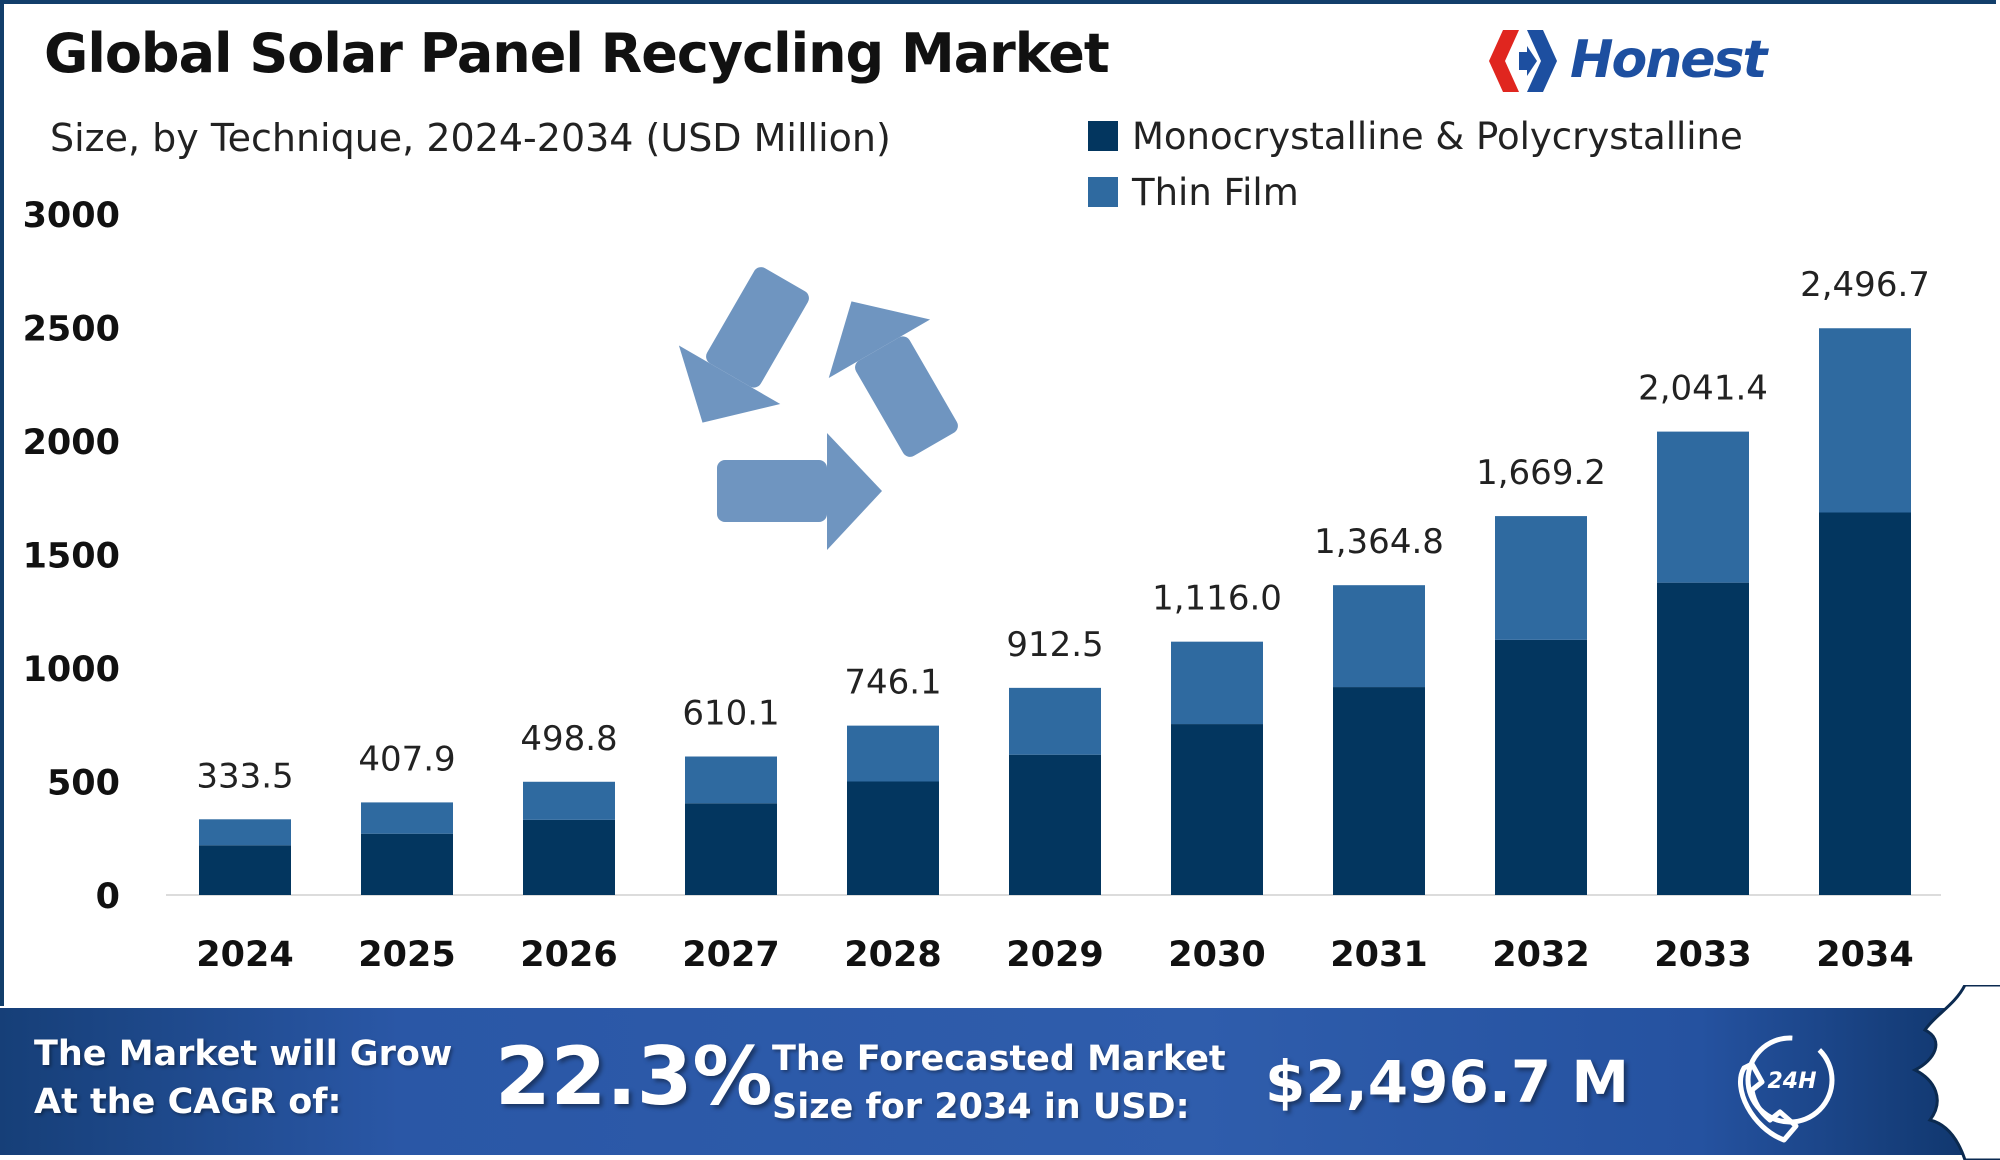 The height and width of the screenshot is (1160, 2000). What do you see at coordinates (1378, 955) in the screenshot?
I see `x-tick-label: 2031` at bounding box center [1378, 955].